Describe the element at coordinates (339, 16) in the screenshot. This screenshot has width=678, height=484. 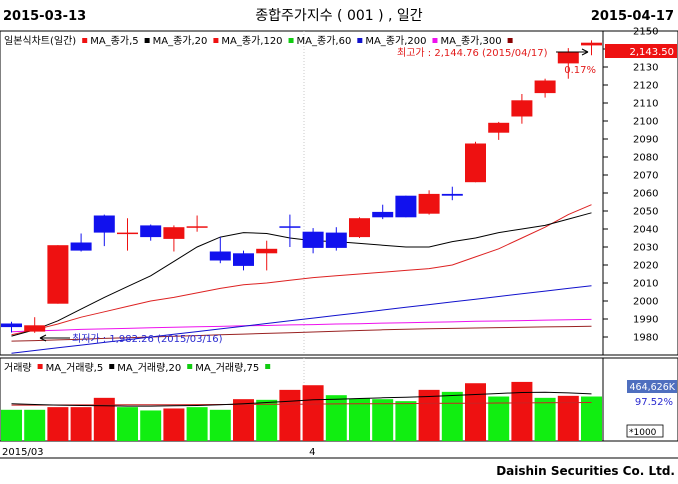
I see `header-title: 종합주가지수 ( 001 ) , 일간` at that location.